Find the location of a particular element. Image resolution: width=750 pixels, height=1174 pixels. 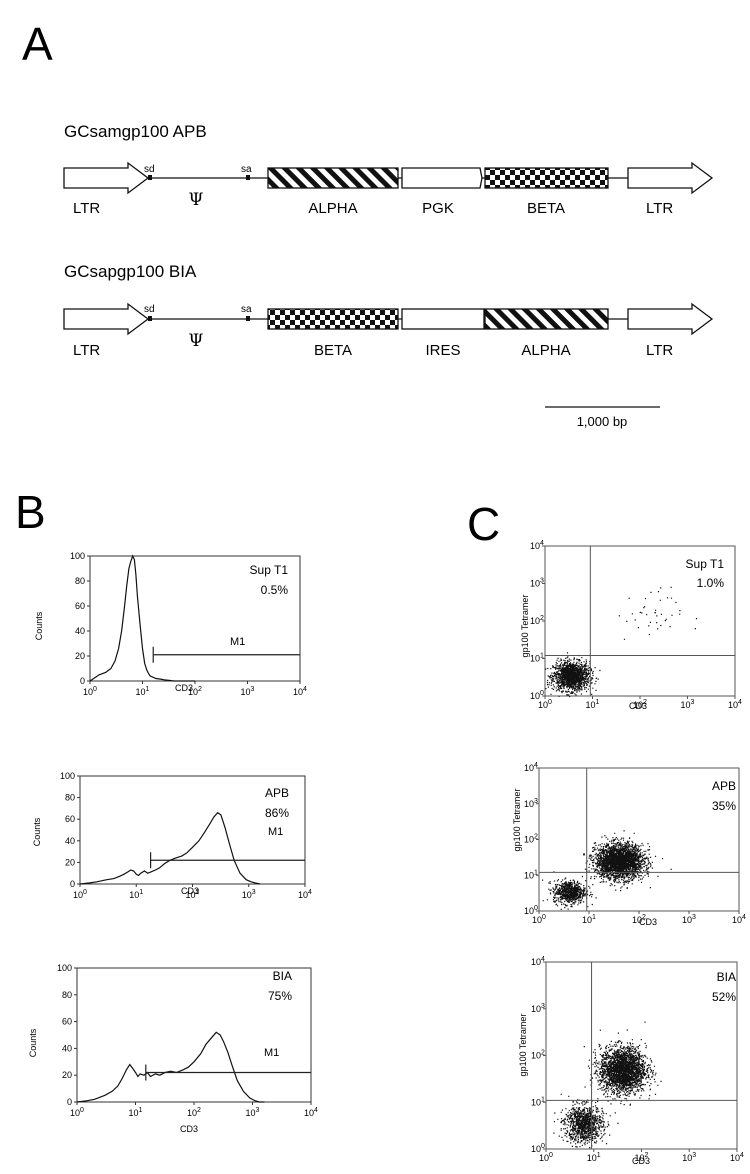

sd-label: sd is located at coordinates (149, 169).